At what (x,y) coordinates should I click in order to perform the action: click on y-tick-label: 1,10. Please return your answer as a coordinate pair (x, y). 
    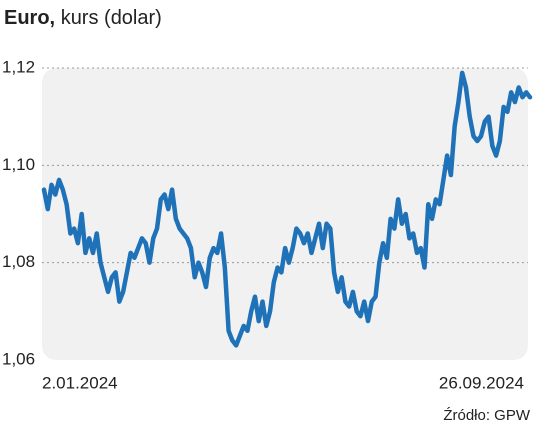
    Looking at the image, I should click on (18, 164).